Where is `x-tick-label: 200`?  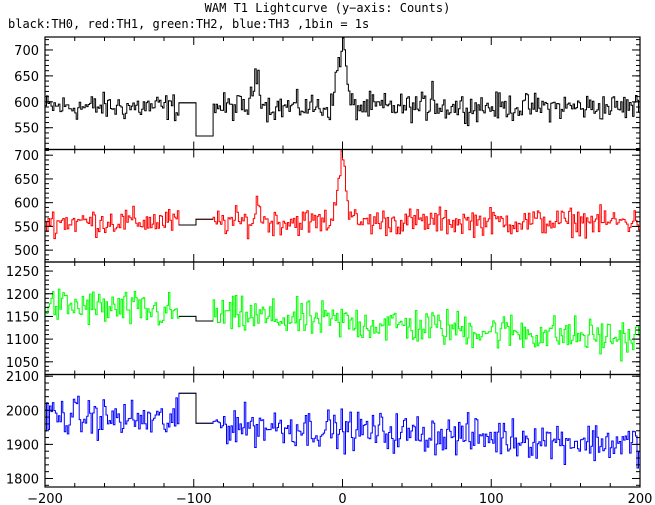 x-tick-label: 200 is located at coordinates (640, 498).